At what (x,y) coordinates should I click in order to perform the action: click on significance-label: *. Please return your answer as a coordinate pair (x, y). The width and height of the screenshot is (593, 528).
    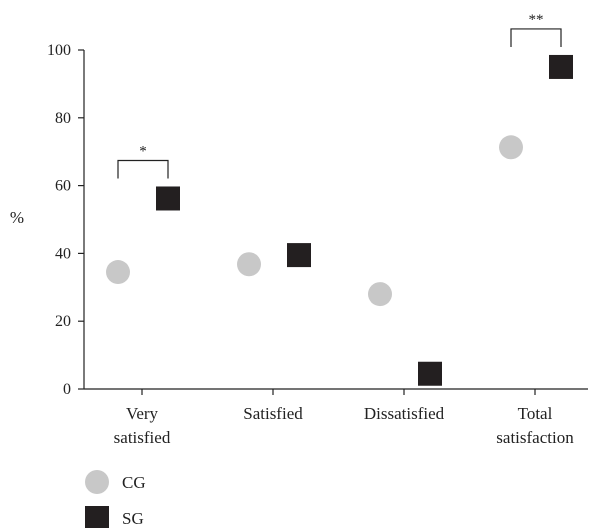
    Looking at the image, I should click on (143, 151).